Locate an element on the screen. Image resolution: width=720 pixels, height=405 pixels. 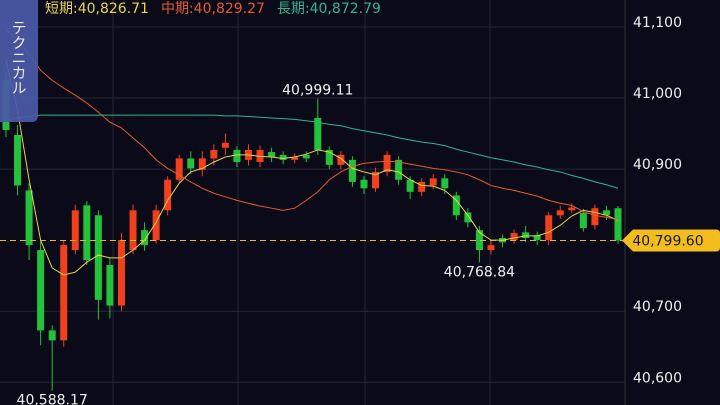
annotation: 40,588.17 is located at coordinates (52, 399).